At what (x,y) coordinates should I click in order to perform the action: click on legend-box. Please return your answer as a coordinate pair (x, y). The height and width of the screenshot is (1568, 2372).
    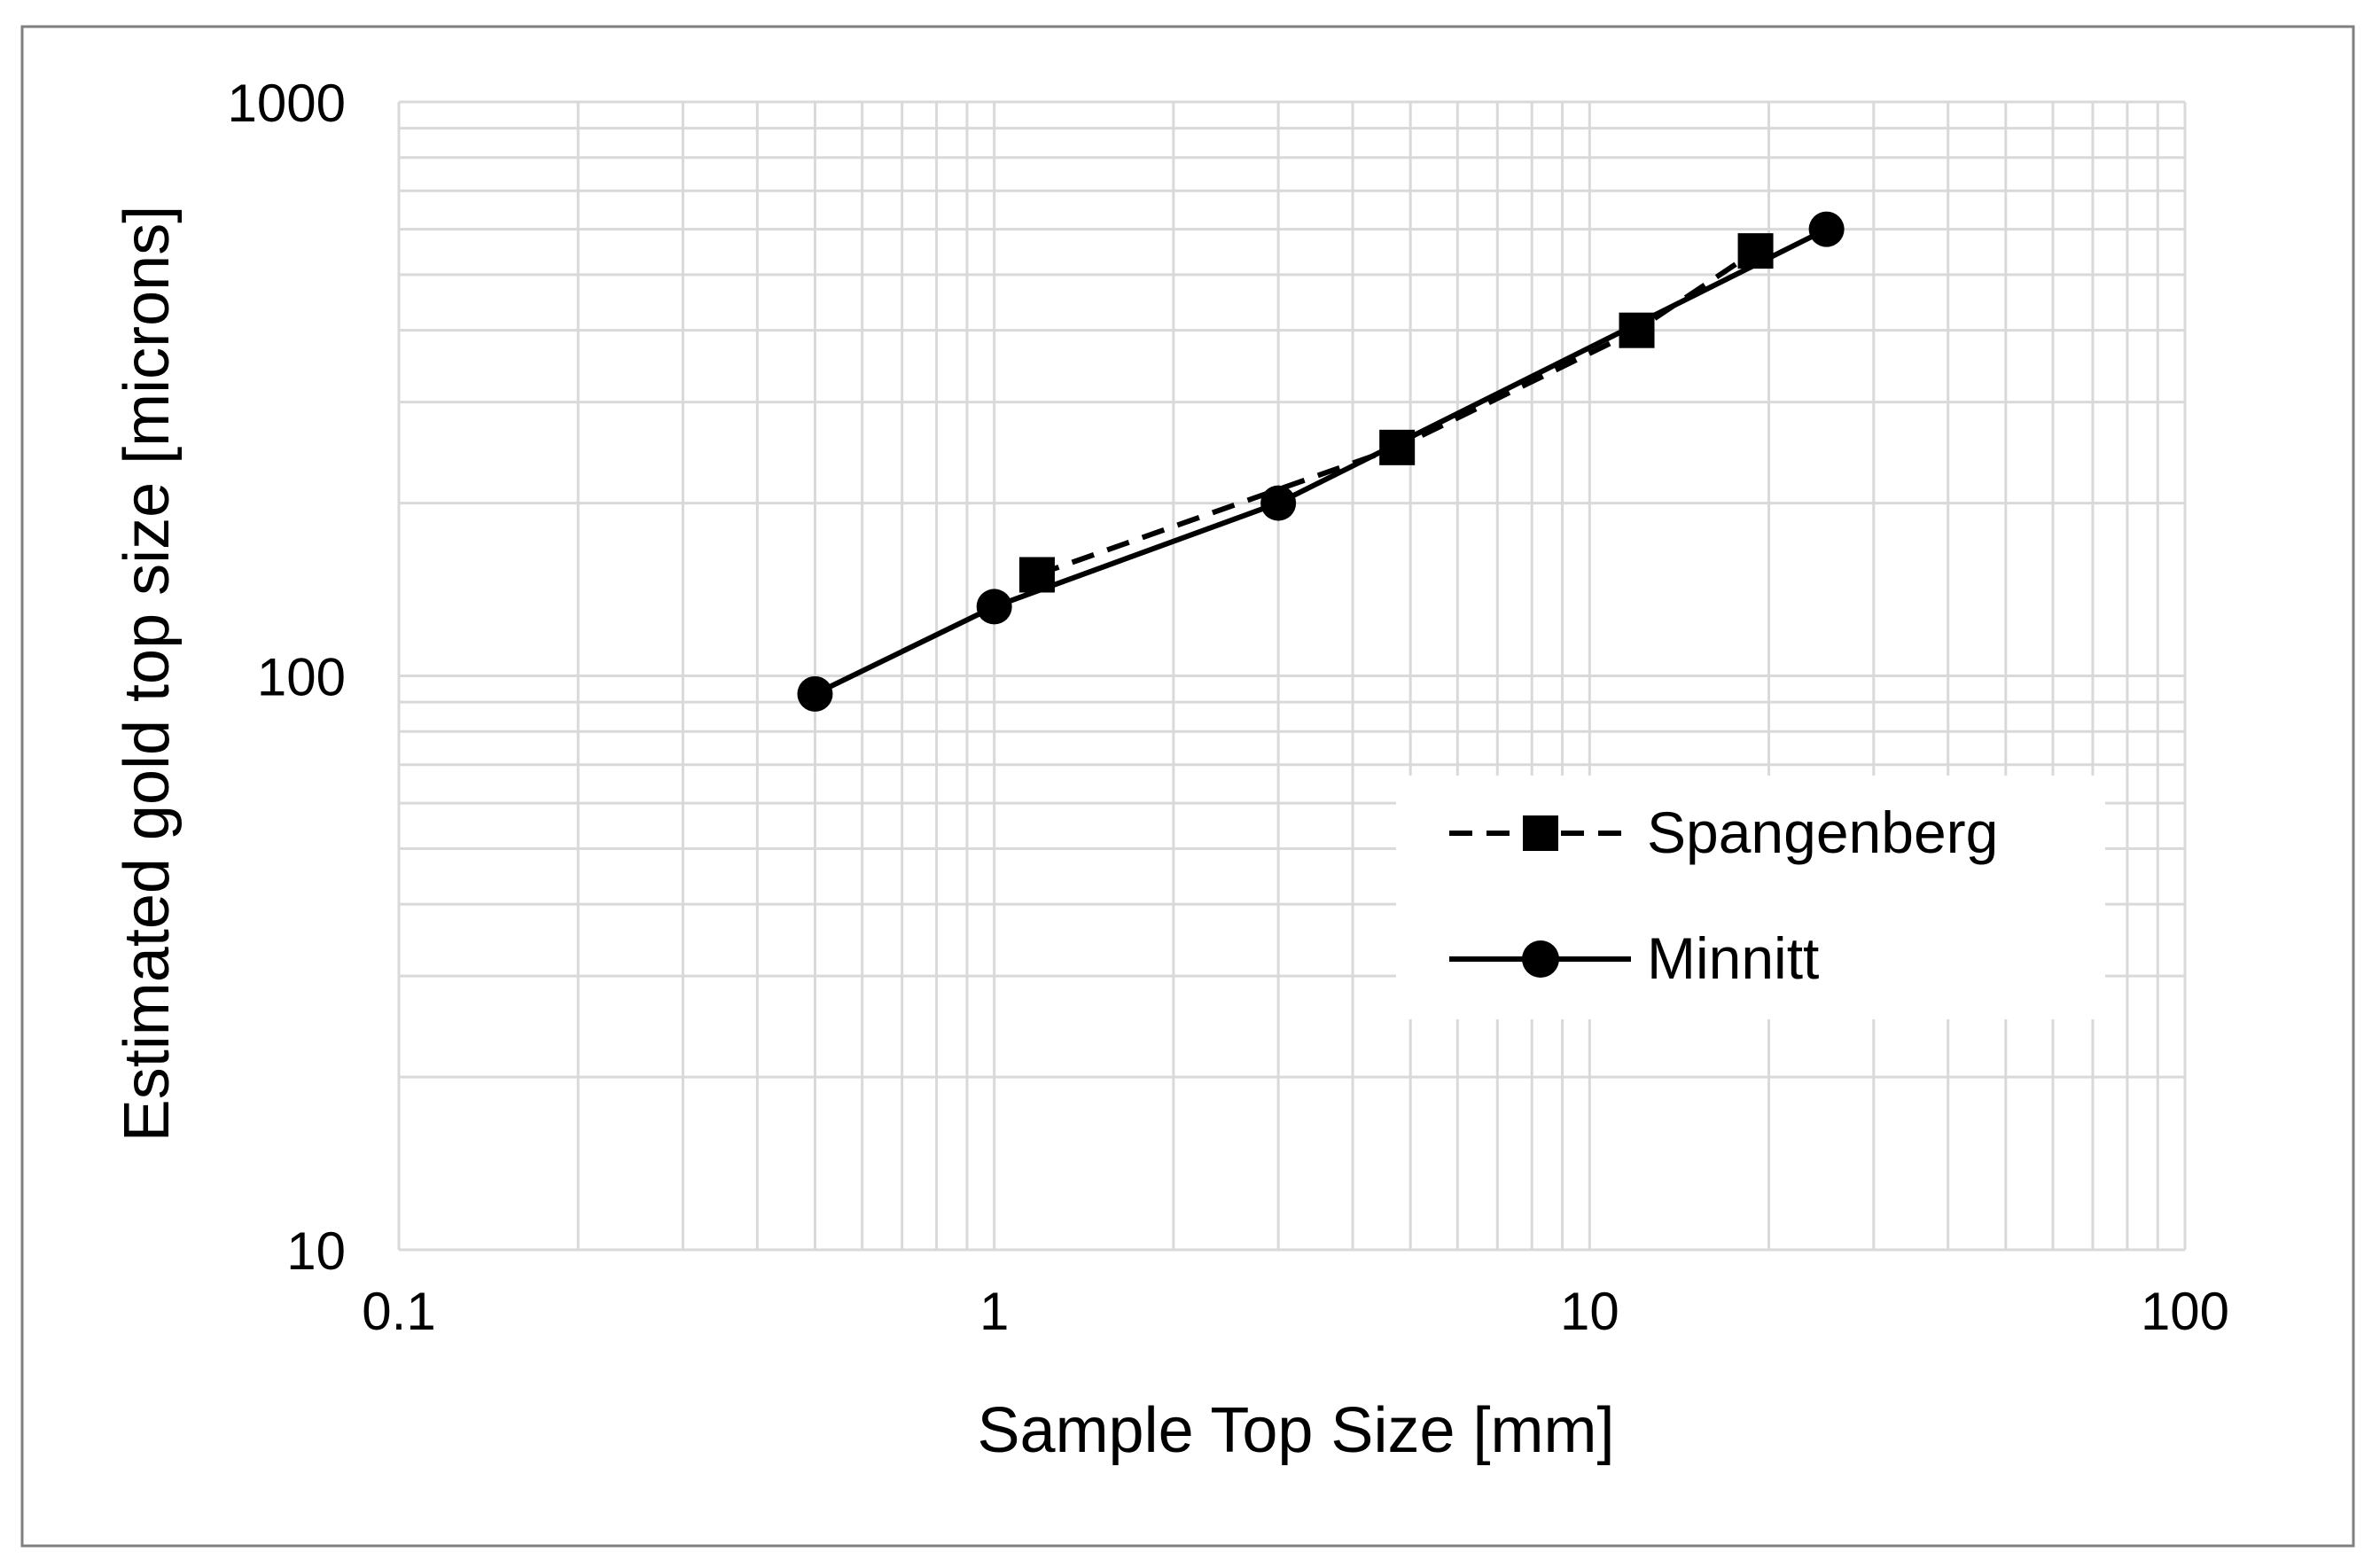
    Looking at the image, I should click on (1750, 897).